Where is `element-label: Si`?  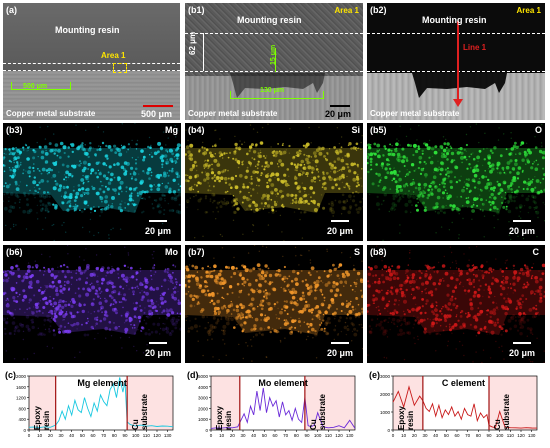 element-label: Si is located at coordinates (355, 130).